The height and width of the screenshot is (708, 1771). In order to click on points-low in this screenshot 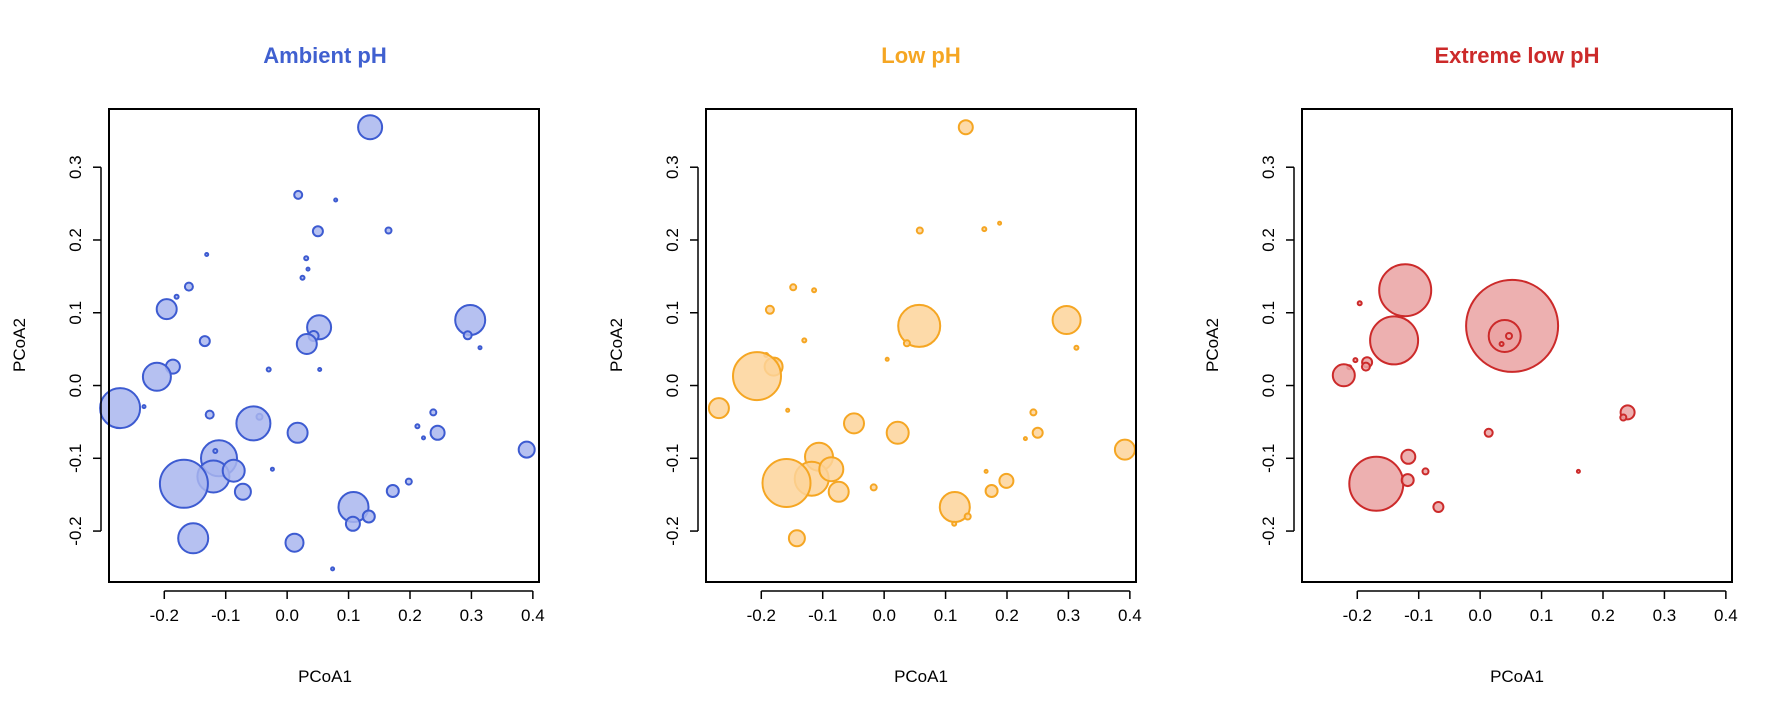, I will do `click(921, 333)`.